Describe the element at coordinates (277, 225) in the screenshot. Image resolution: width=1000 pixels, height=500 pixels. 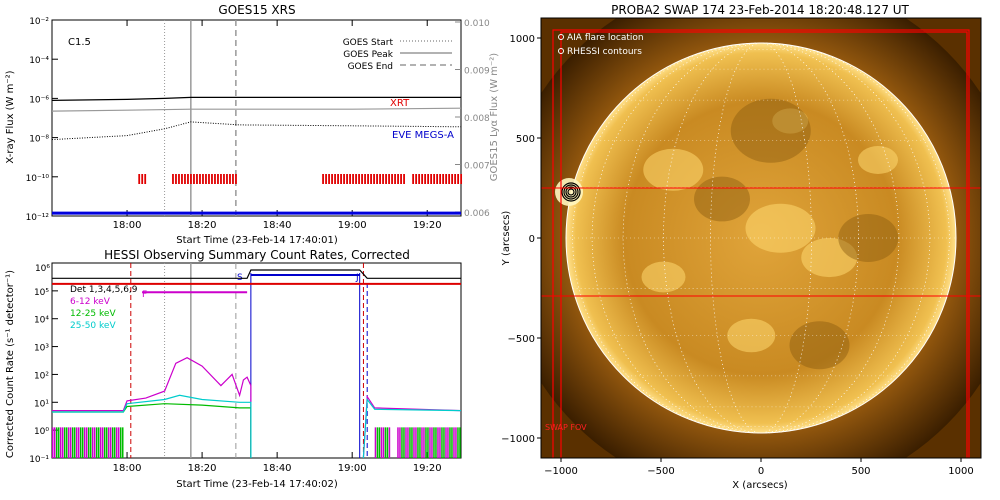
I see `goes-x-tick-label: 18:40` at that location.